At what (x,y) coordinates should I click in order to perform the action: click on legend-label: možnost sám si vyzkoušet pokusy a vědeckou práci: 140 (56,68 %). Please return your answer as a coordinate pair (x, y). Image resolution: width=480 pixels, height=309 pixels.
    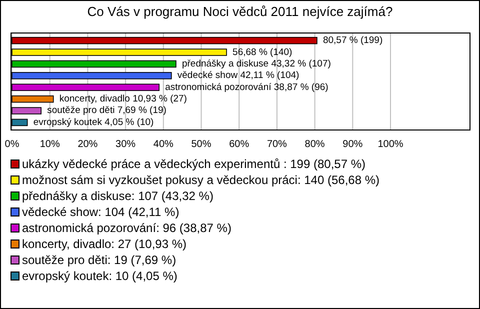
    Looking at the image, I should click on (201, 180).